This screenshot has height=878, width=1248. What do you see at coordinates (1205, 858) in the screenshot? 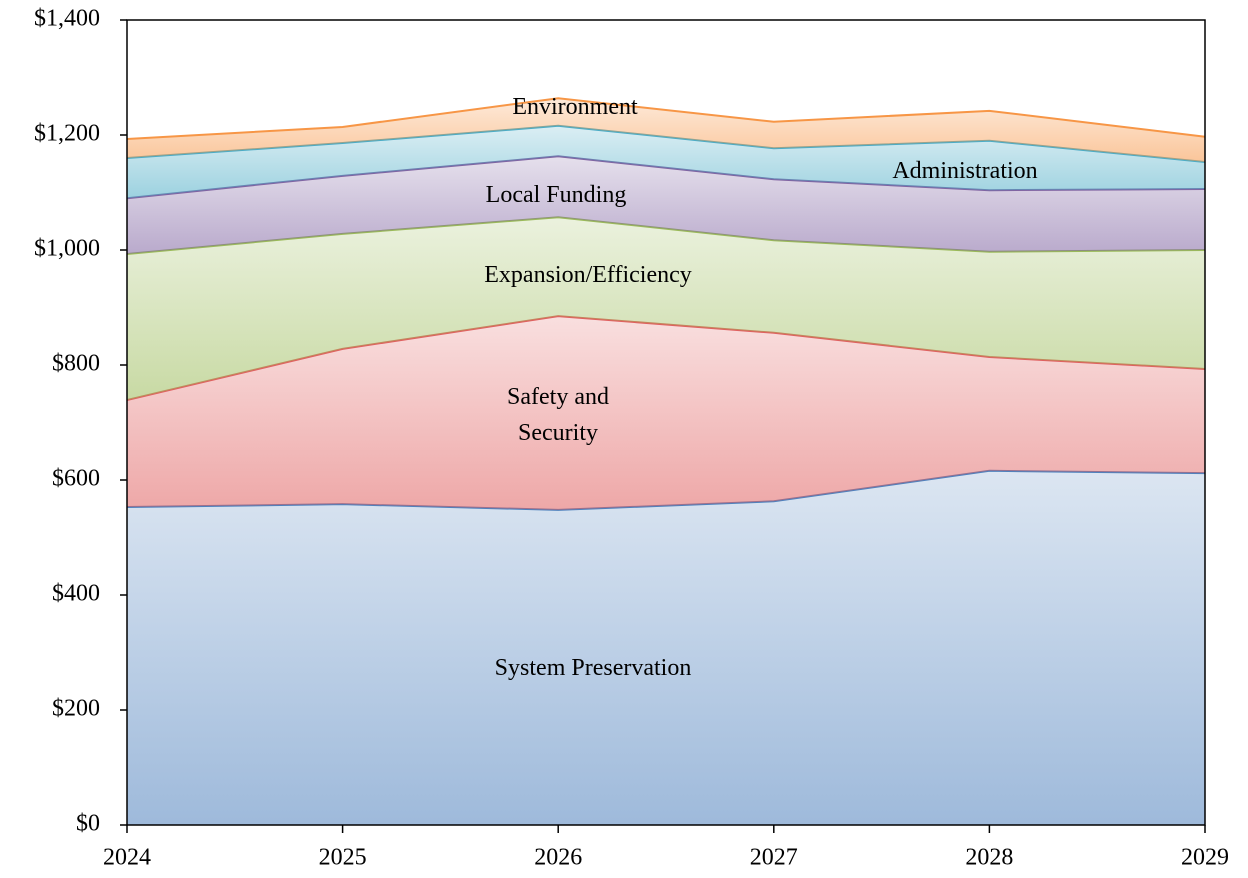
I see `x-tick-label: 2029` at bounding box center [1205, 858].